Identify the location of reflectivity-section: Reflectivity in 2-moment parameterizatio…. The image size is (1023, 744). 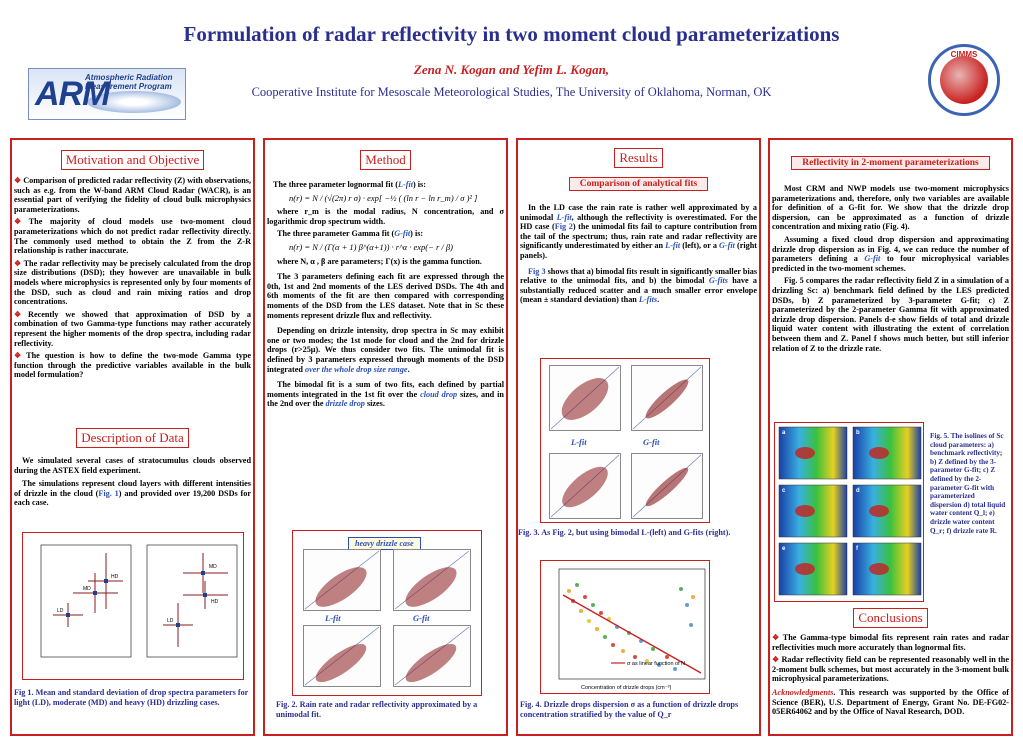
(890, 254).